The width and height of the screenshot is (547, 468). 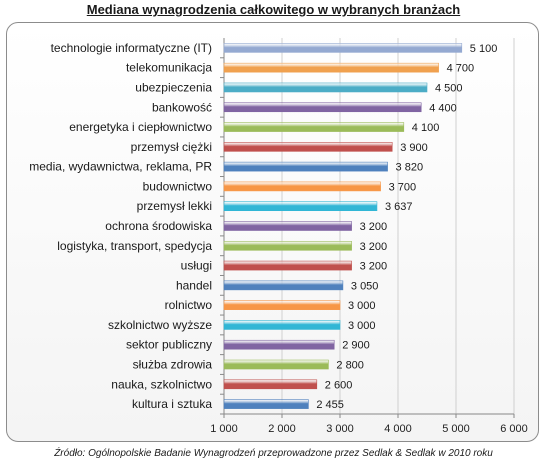 What do you see at coordinates (182, 107) in the screenshot?
I see `category-label: bankowość` at bounding box center [182, 107].